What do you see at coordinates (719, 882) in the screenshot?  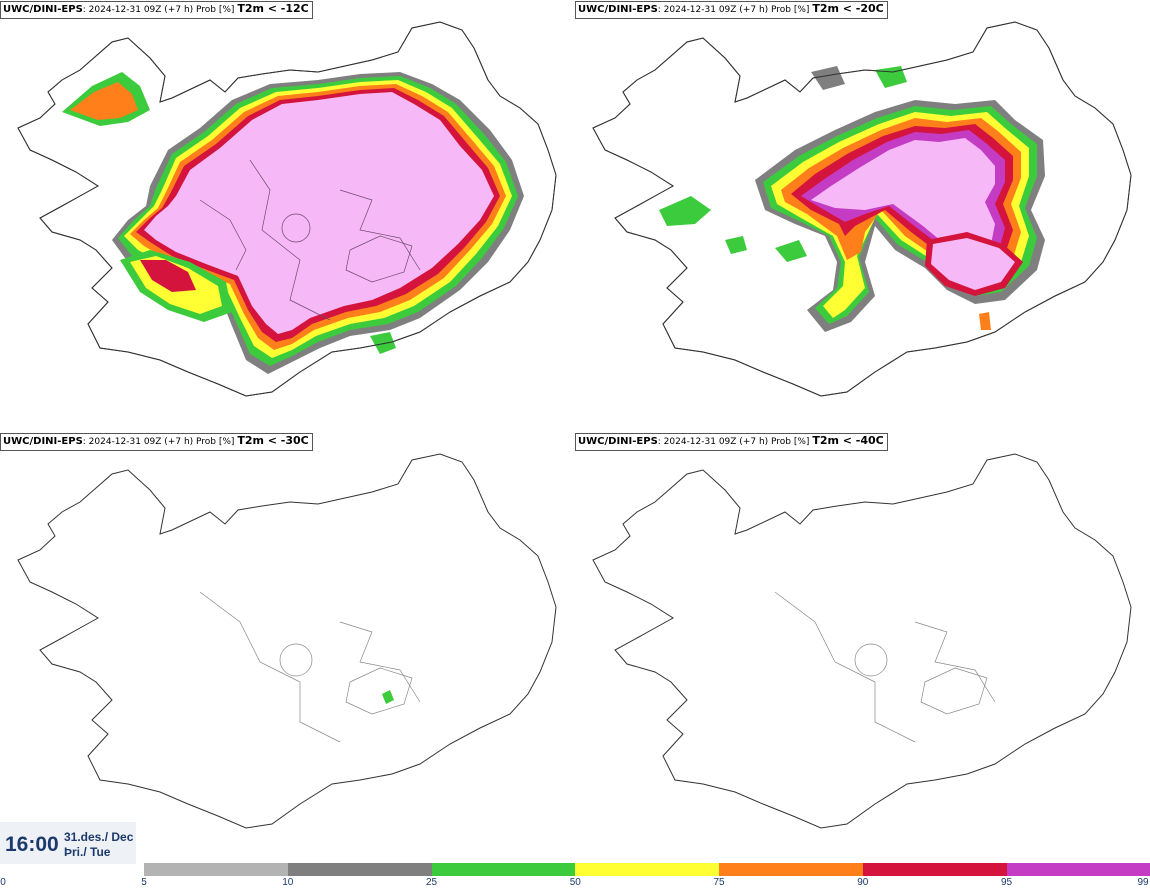 I see `colorbar-tick-label: 75` at bounding box center [719, 882].